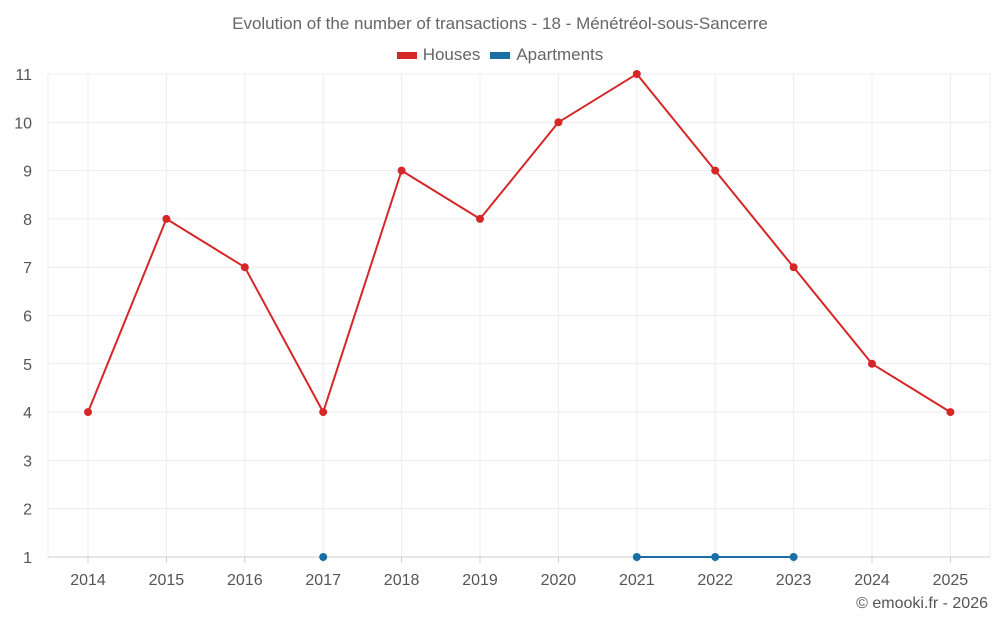 The image size is (1000, 625). I want to click on point-houses-2020, so click(558, 122).